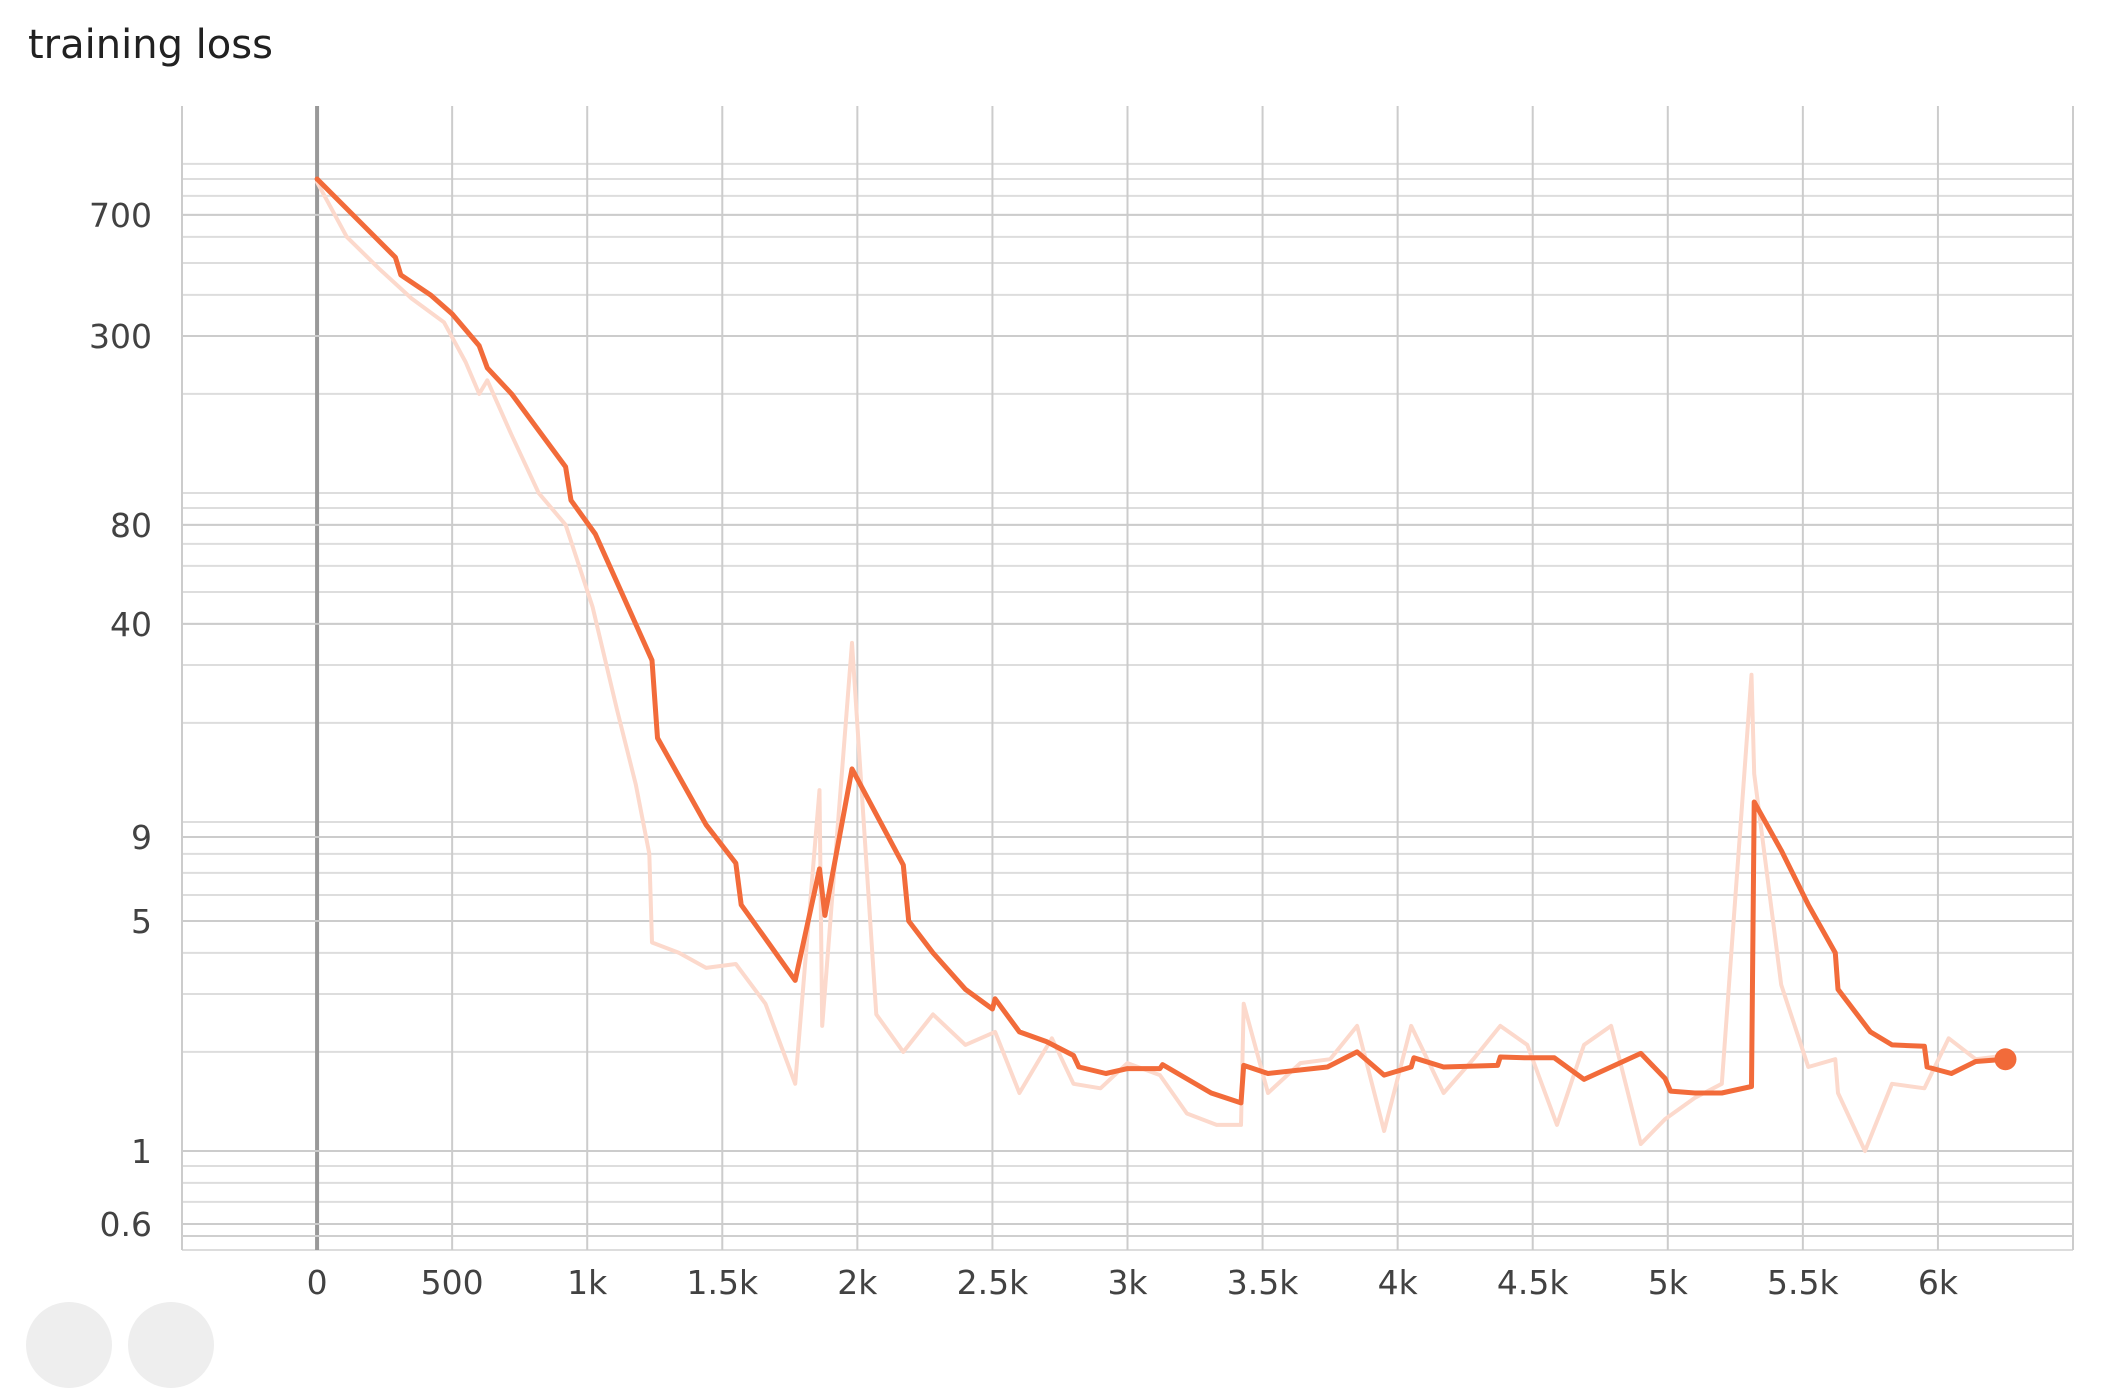  What do you see at coordinates (1938, 1282) in the screenshot?
I see `x-tick-label: 6k` at bounding box center [1938, 1282].